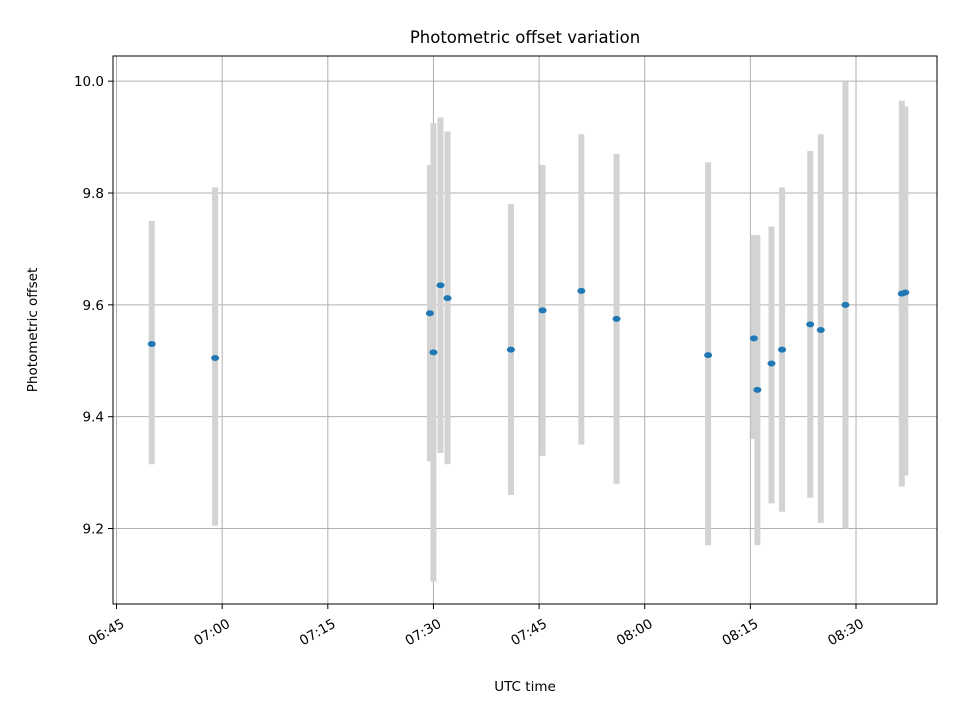  What do you see at coordinates (33, 330) in the screenshot?
I see `y-axis-label: Photometric offset` at bounding box center [33, 330].